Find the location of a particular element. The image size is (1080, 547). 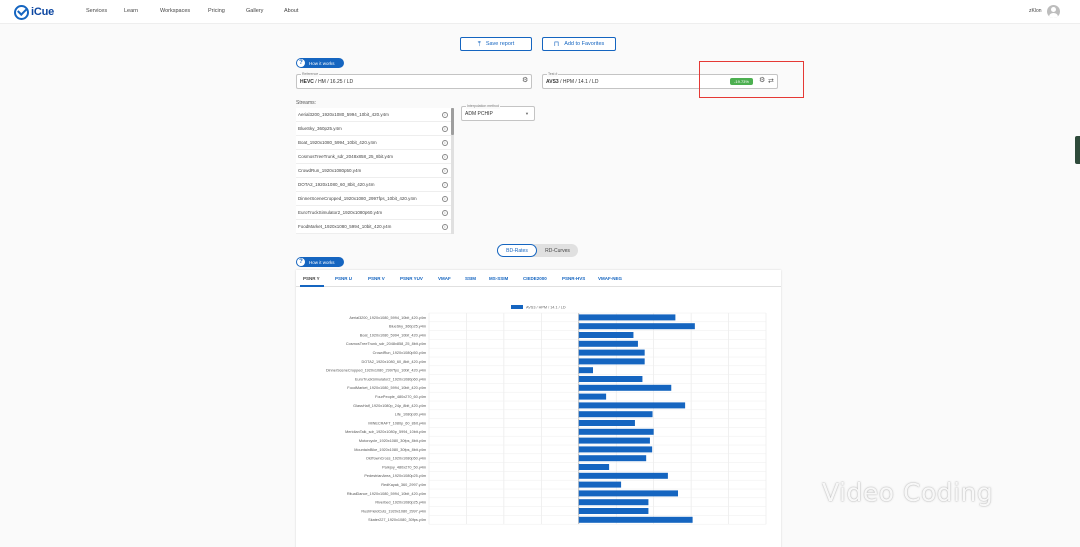

streams-scrollbar is located at coordinates (452, 171).